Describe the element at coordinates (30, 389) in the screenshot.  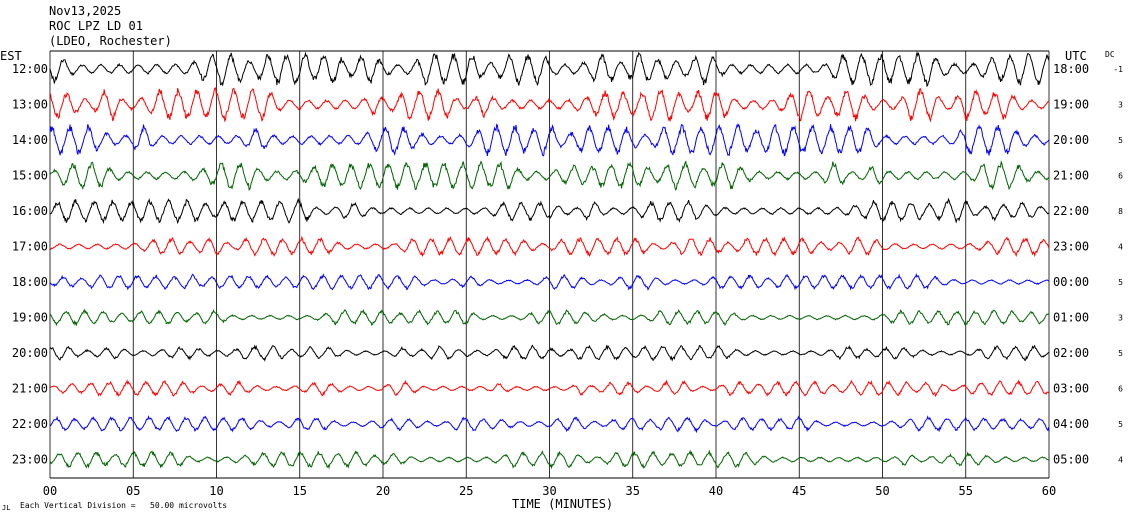
I see `est-time-label: 21:00` at that location.